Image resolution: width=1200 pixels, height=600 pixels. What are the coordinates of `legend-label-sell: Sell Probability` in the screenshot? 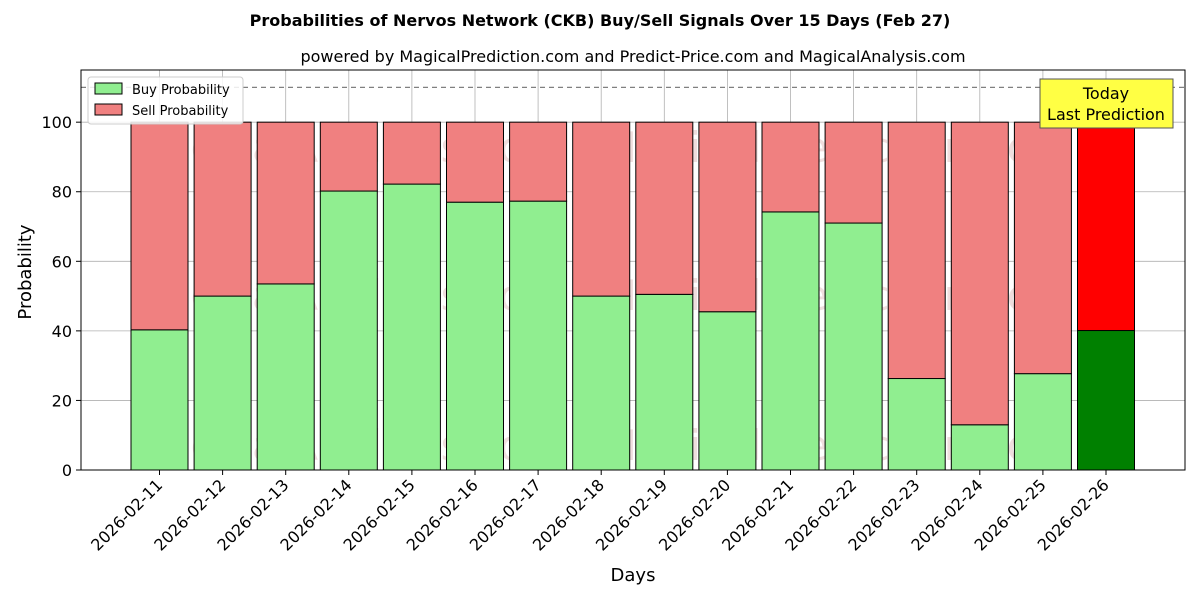 It's located at (180, 111).